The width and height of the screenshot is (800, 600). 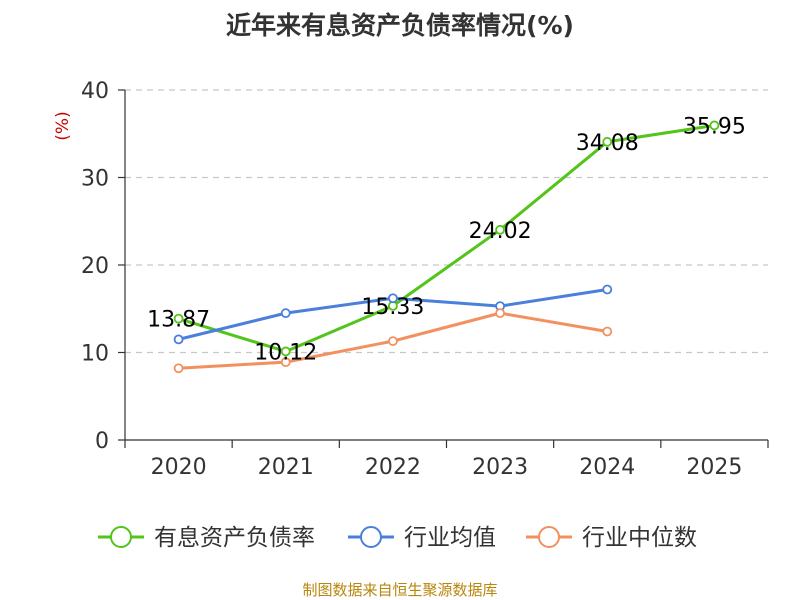 What do you see at coordinates (95, 354) in the screenshot?
I see `y-tick-label: 10` at bounding box center [95, 354].